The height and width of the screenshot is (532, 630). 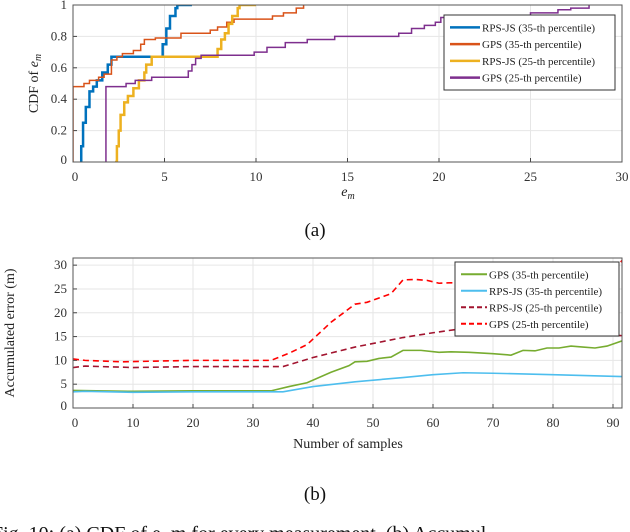 I want to click on x-tick-label: 15, so click(x=347, y=176).